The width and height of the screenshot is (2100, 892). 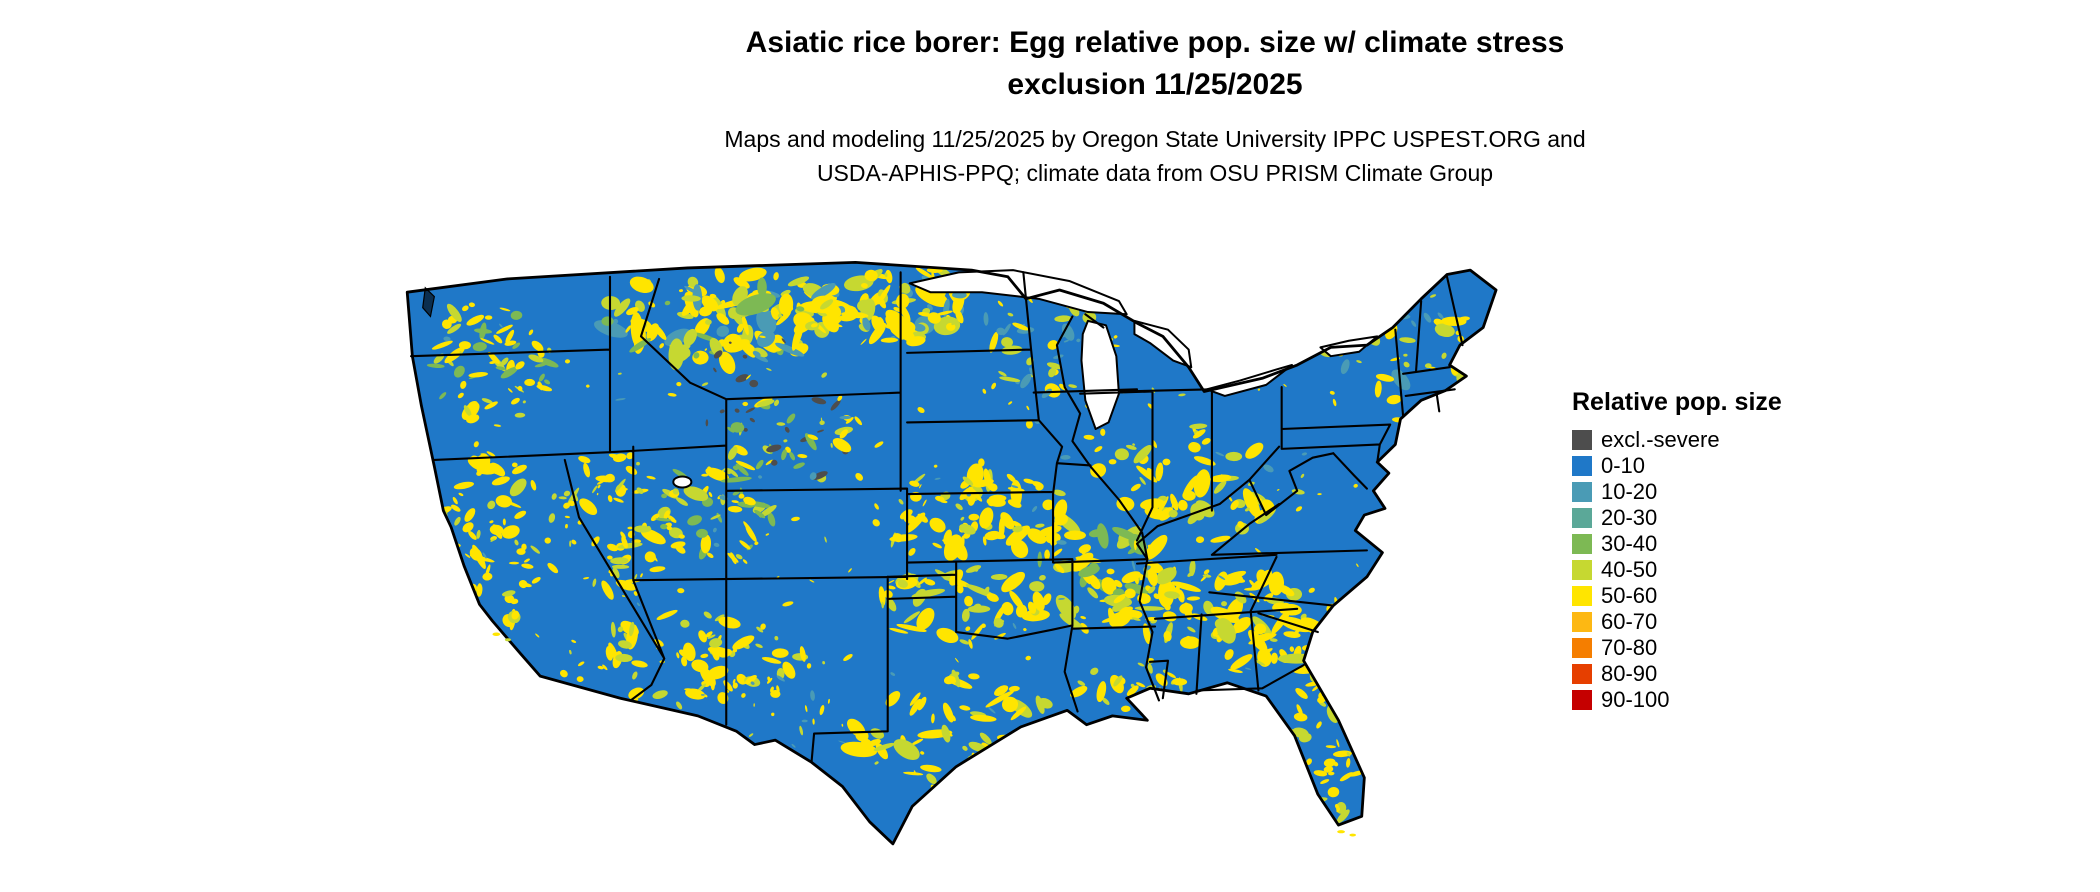 What do you see at coordinates (1660, 439) in the screenshot?
I see `legend-label: excl.-severe` at bounding box center [1660, 439].